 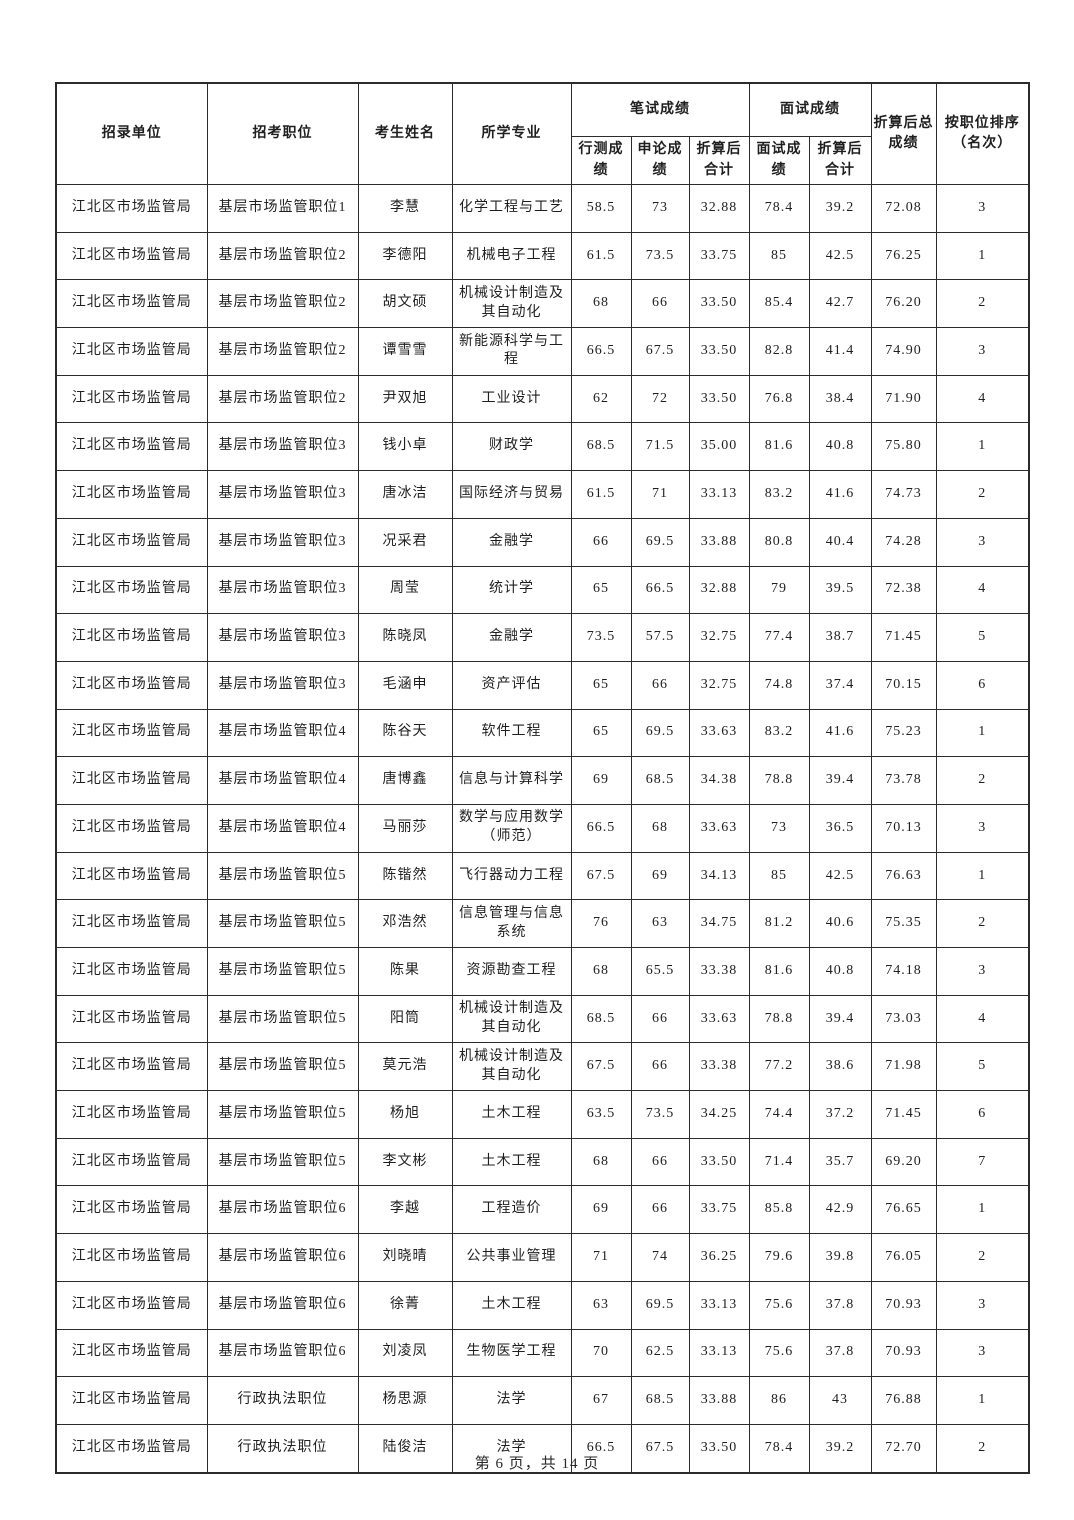 What do you see at coordinates (840, 304) in the screenshot?
I see `cell-interview-converted-total: 42.7` at bounding box center [840, 304].